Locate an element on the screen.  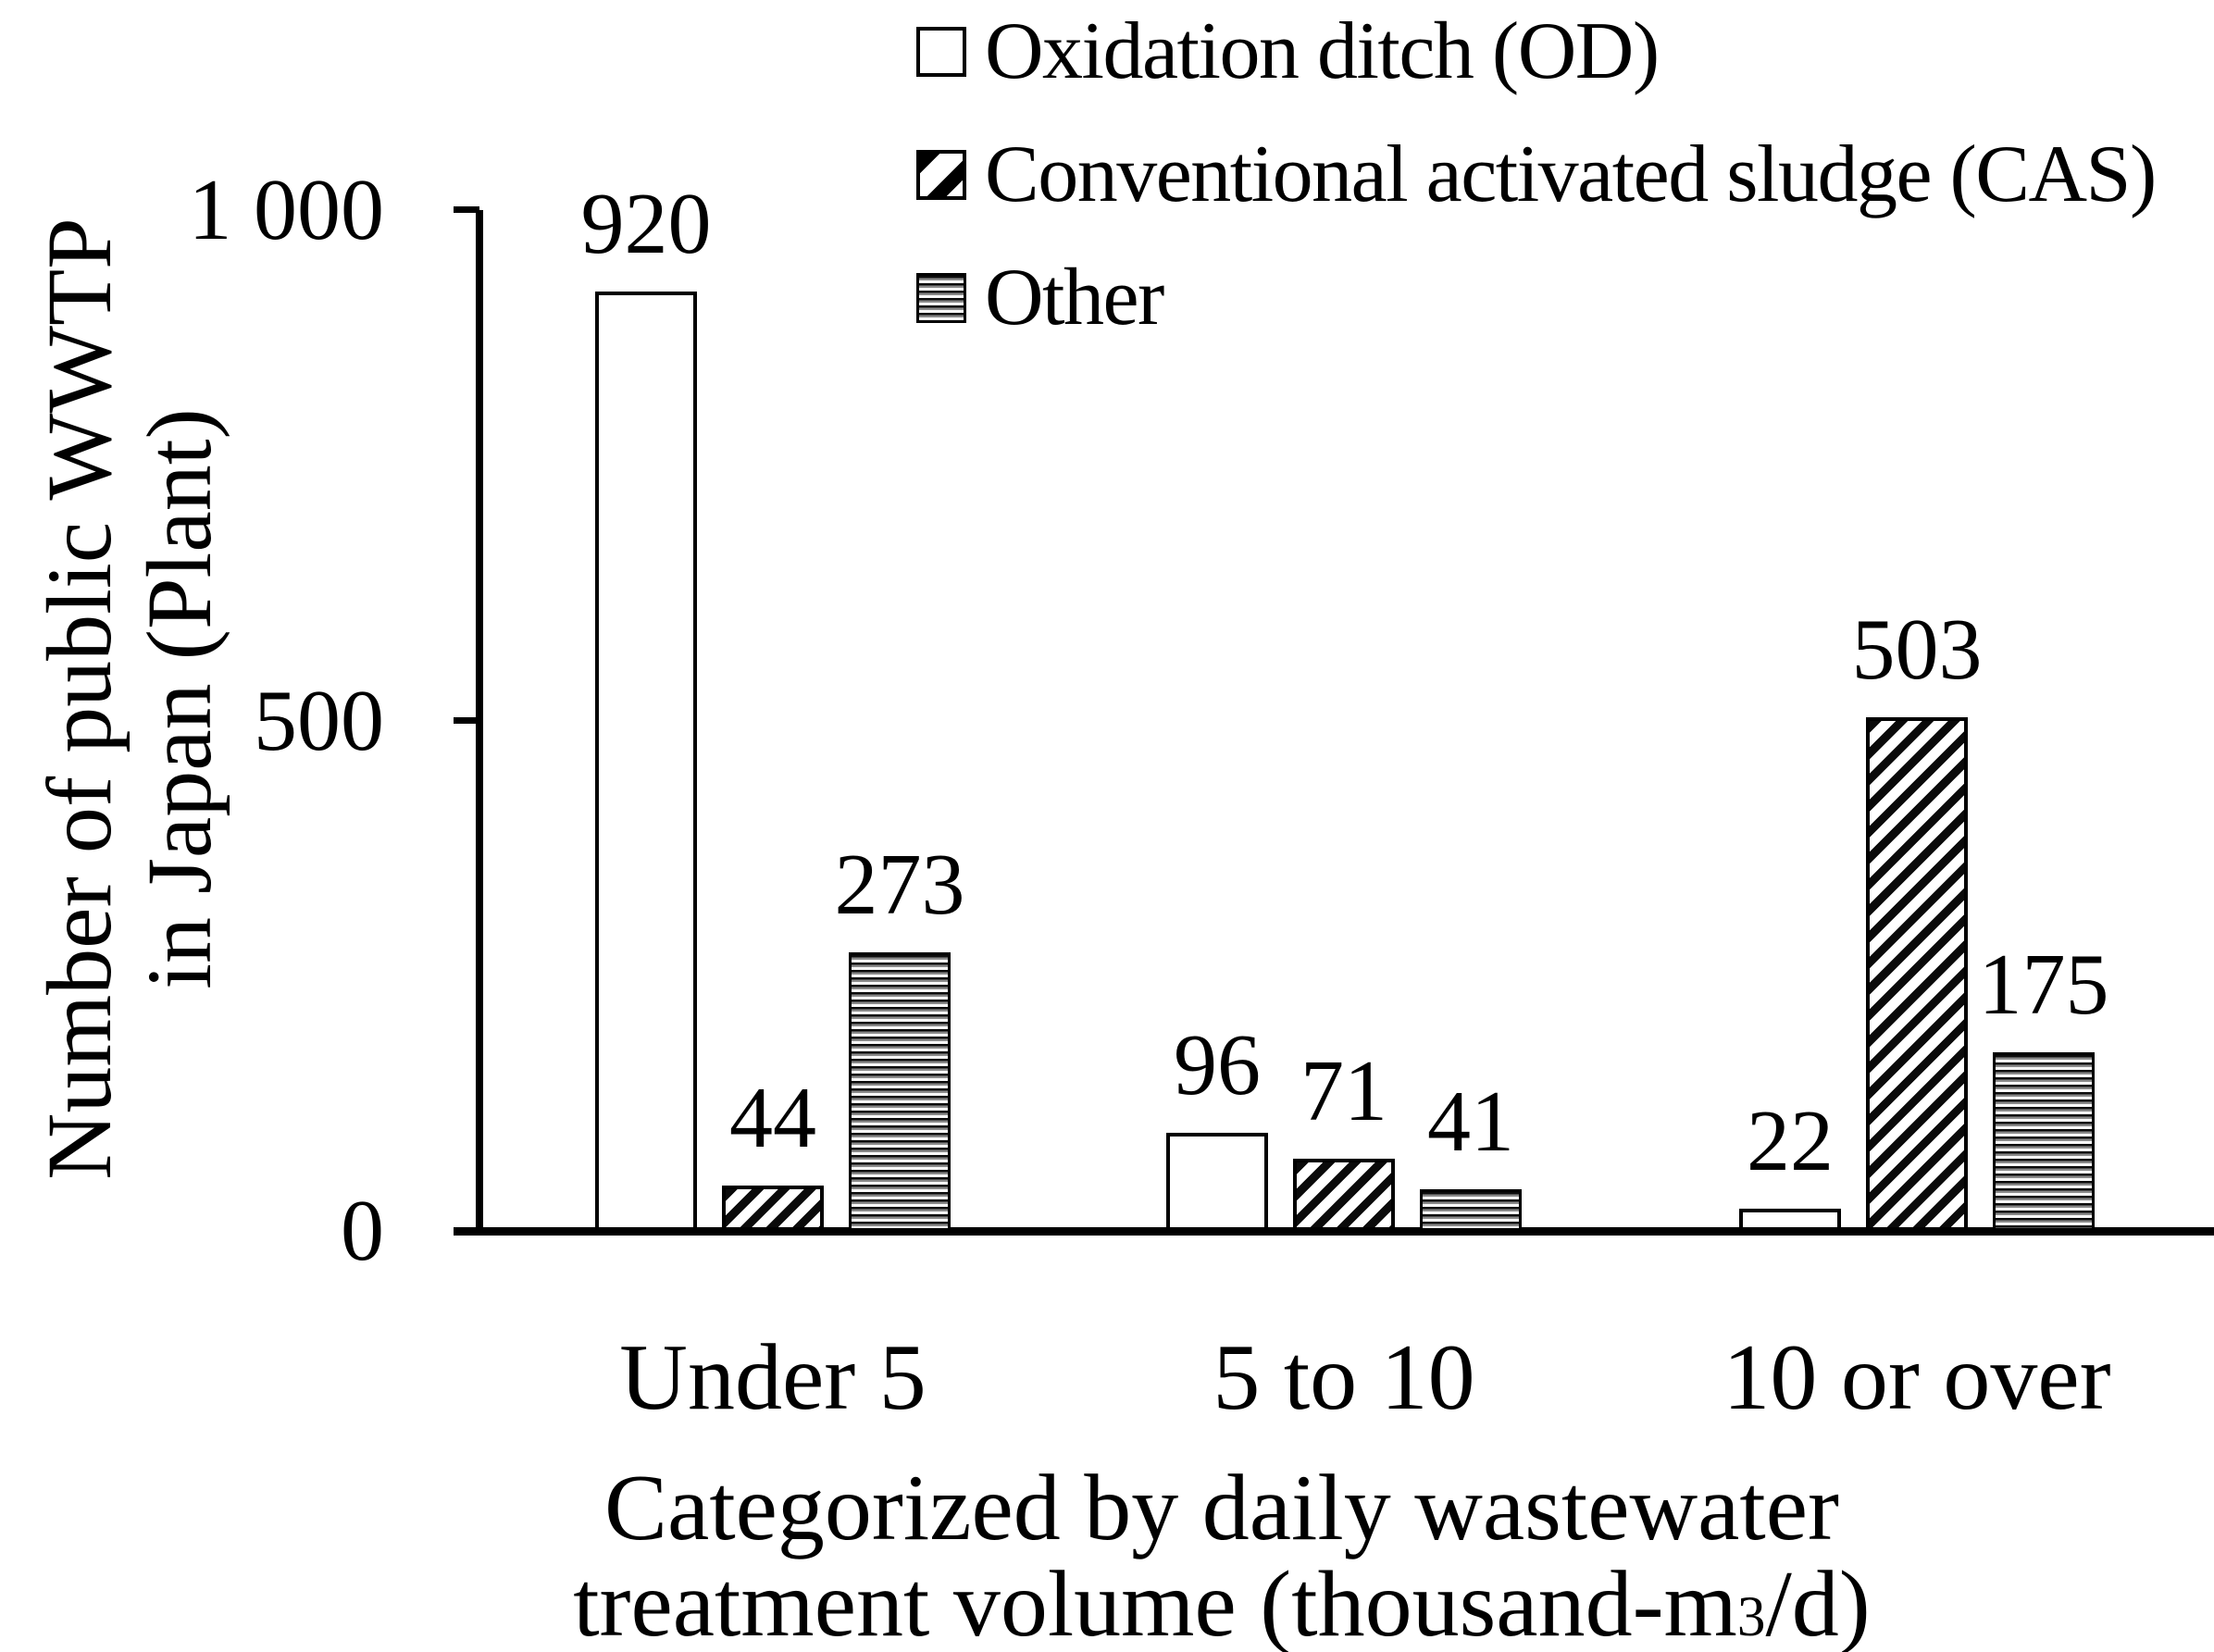
y-axis-line is located at coordinates (479, 723).